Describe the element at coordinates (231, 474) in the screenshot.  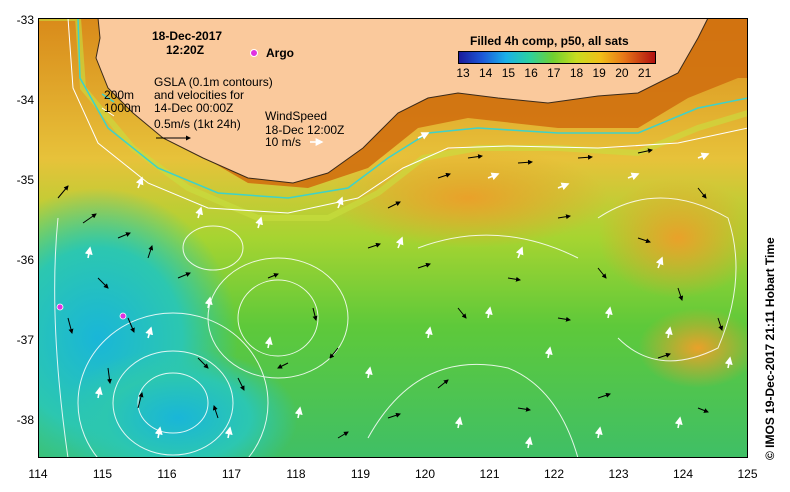
I see `x-tick-label: 117` at that location.